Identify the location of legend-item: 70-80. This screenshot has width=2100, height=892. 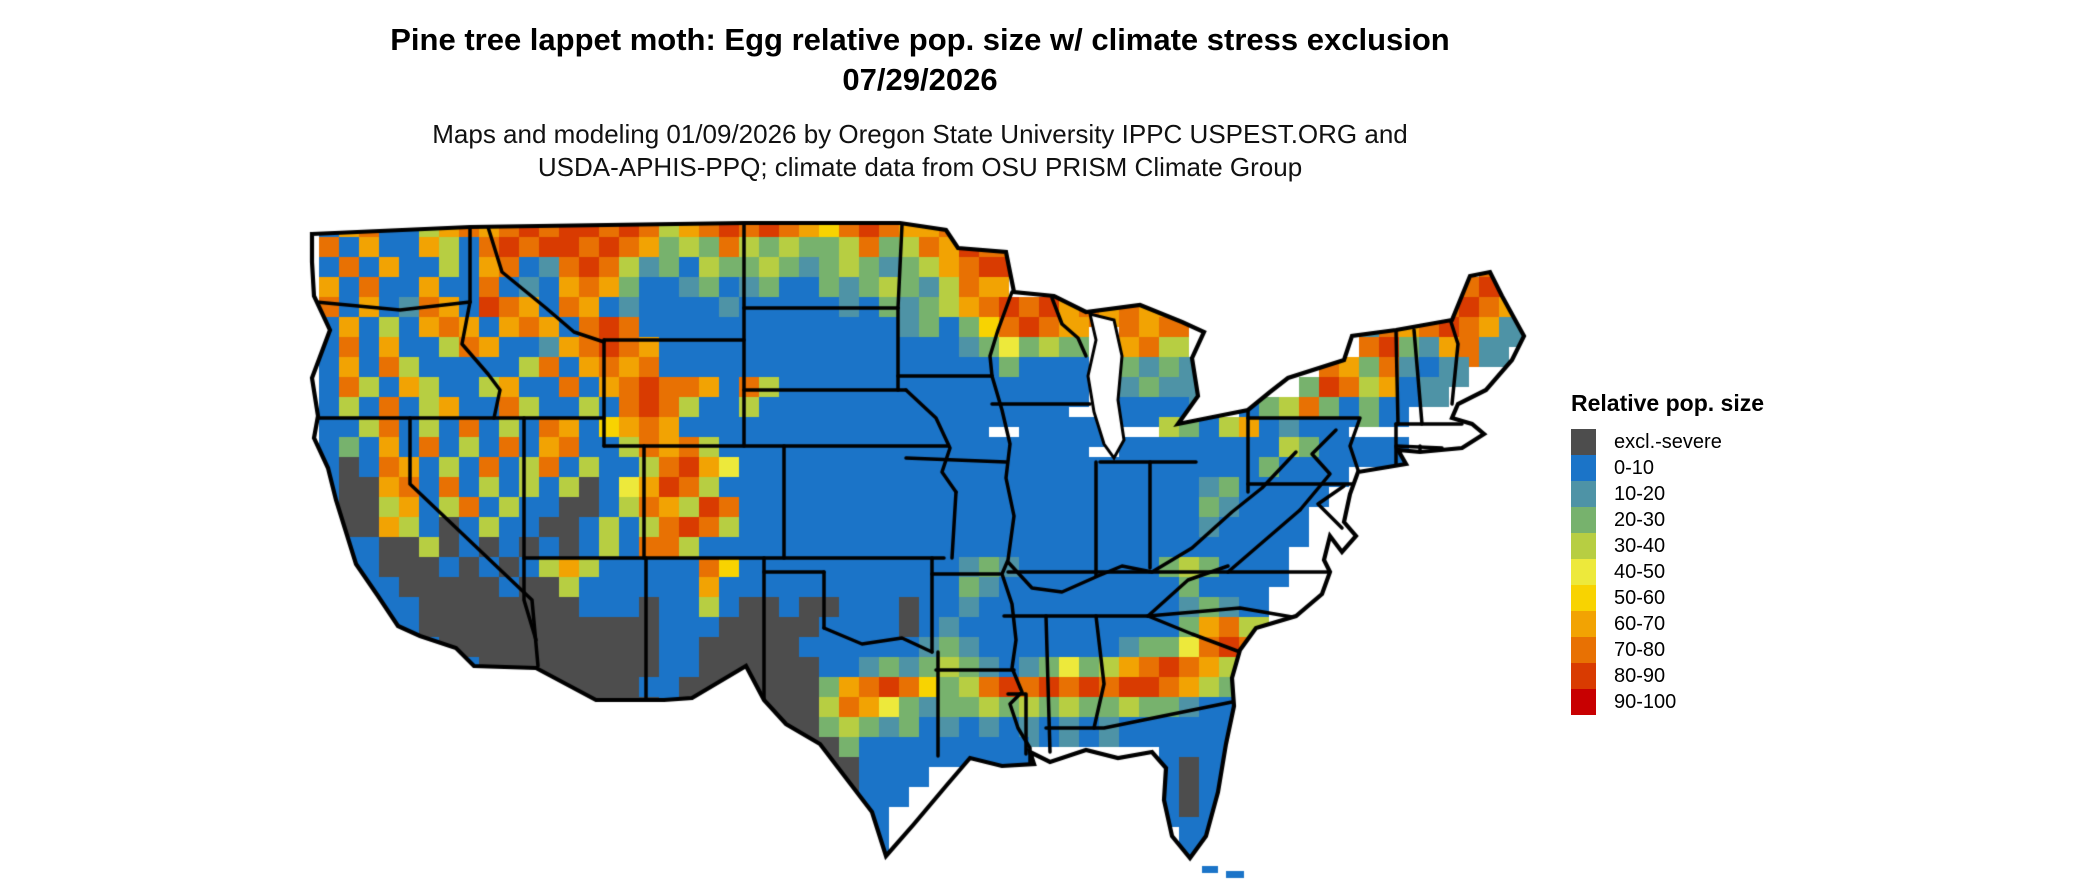
(1667, 650).